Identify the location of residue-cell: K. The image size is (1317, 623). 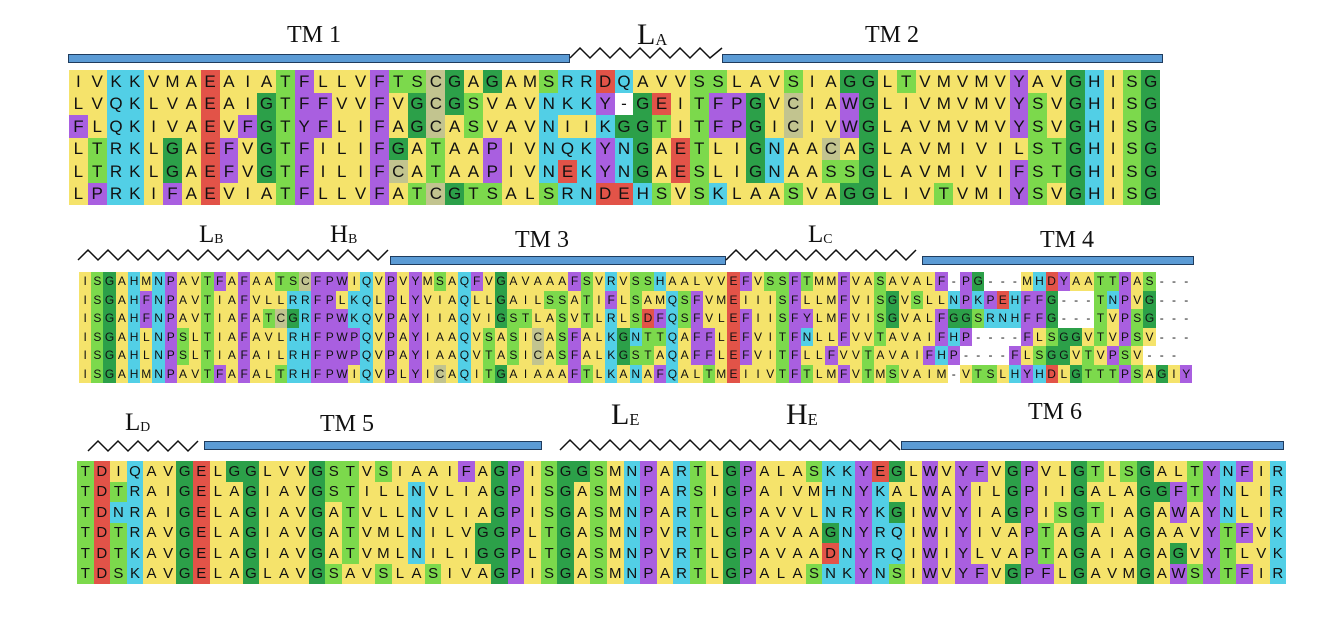
(567, 103).